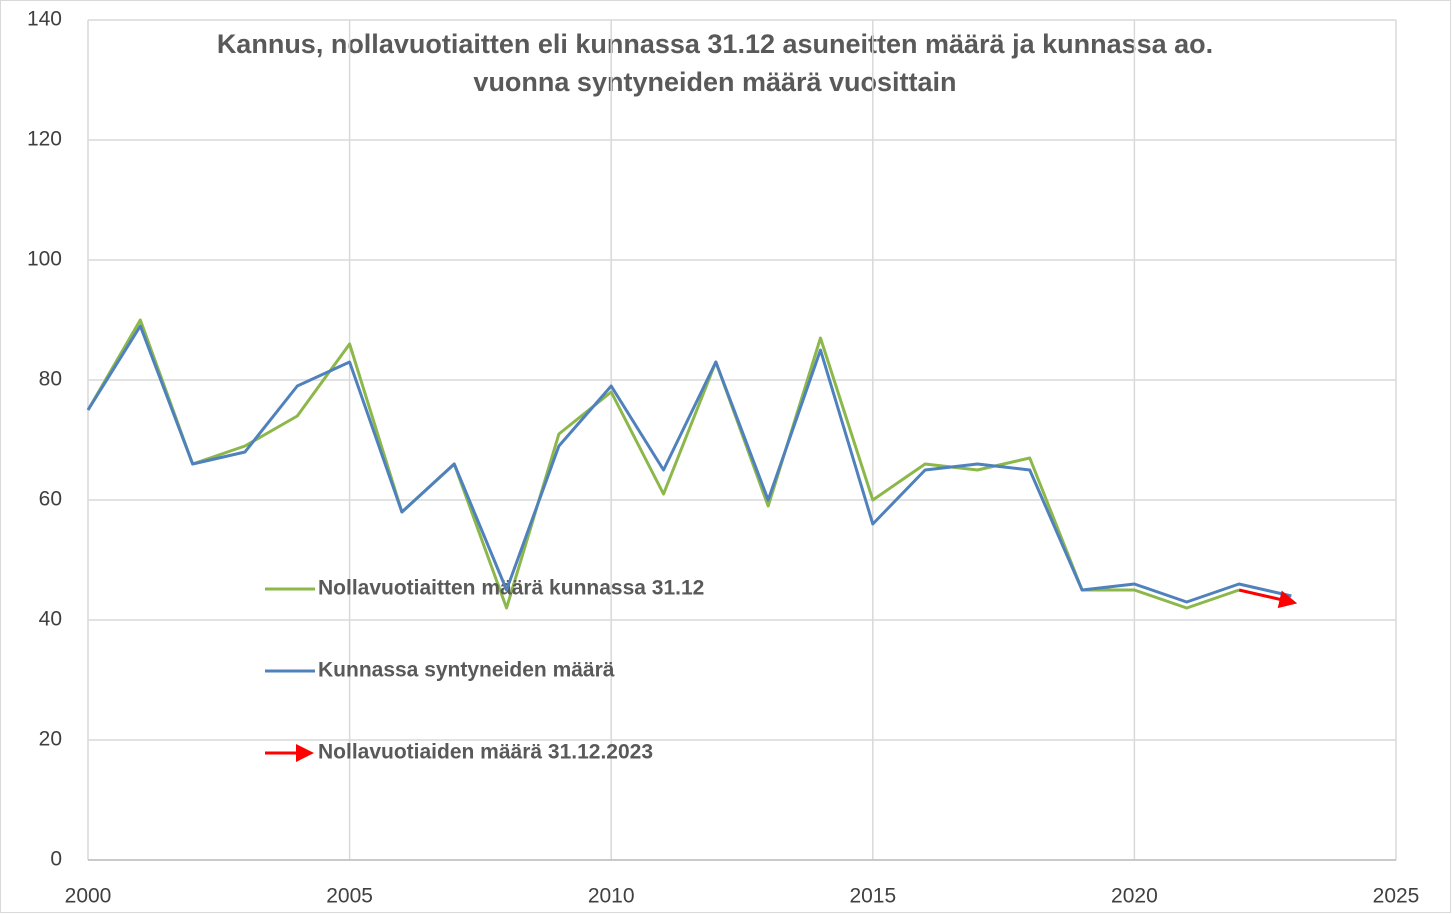 The image size is (1452, 914). What do you see at coordinates (1396, 896) in the screenshot?
I see `x-tick-label: 2025` at bounding box center [1396, 896].